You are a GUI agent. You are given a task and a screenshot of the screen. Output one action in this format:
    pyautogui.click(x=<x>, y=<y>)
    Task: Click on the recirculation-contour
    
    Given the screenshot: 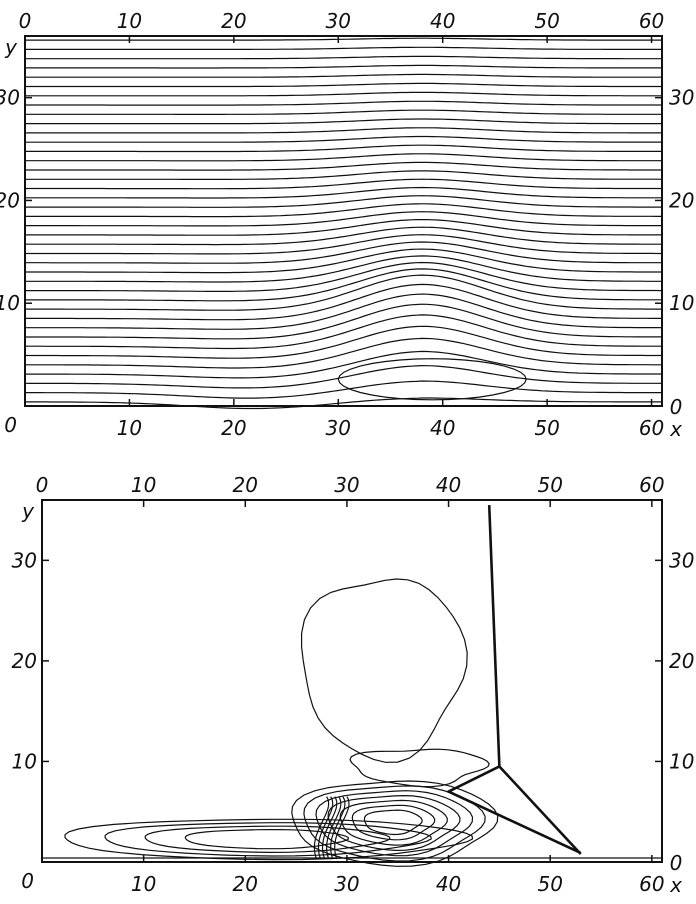 What is the action you would take?
    pyautogui.click(x=432, y=379)
    